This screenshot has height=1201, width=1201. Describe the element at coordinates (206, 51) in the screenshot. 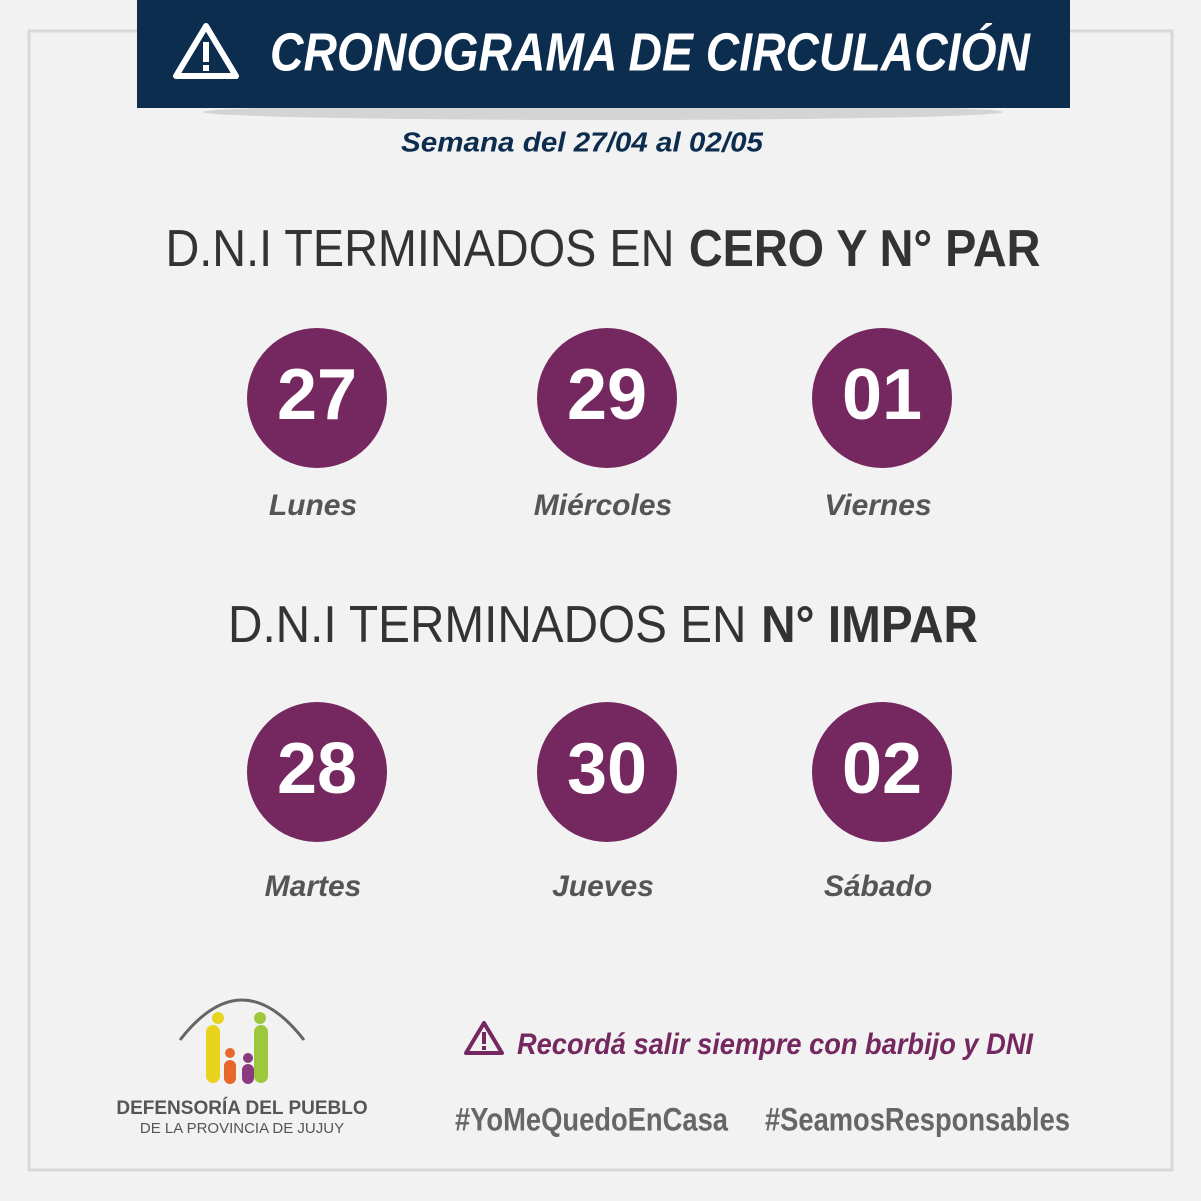

I see `warning-icon` at that location.